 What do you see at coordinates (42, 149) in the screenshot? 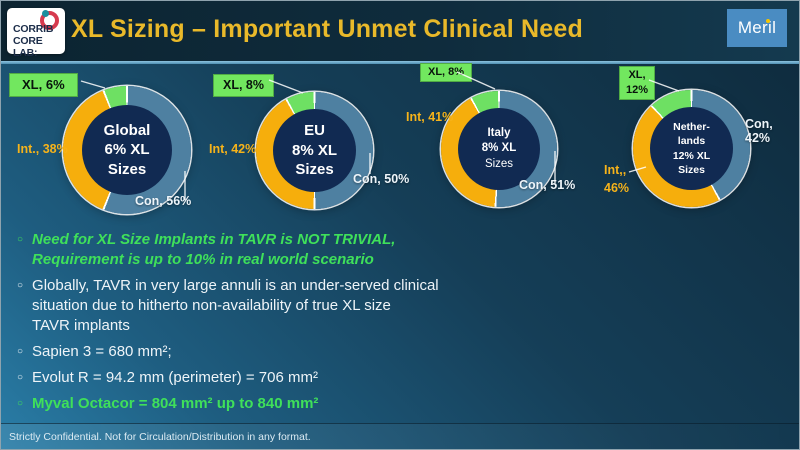
I see `int-segment-label: Int., 38%` at bounding box center [42, 149].